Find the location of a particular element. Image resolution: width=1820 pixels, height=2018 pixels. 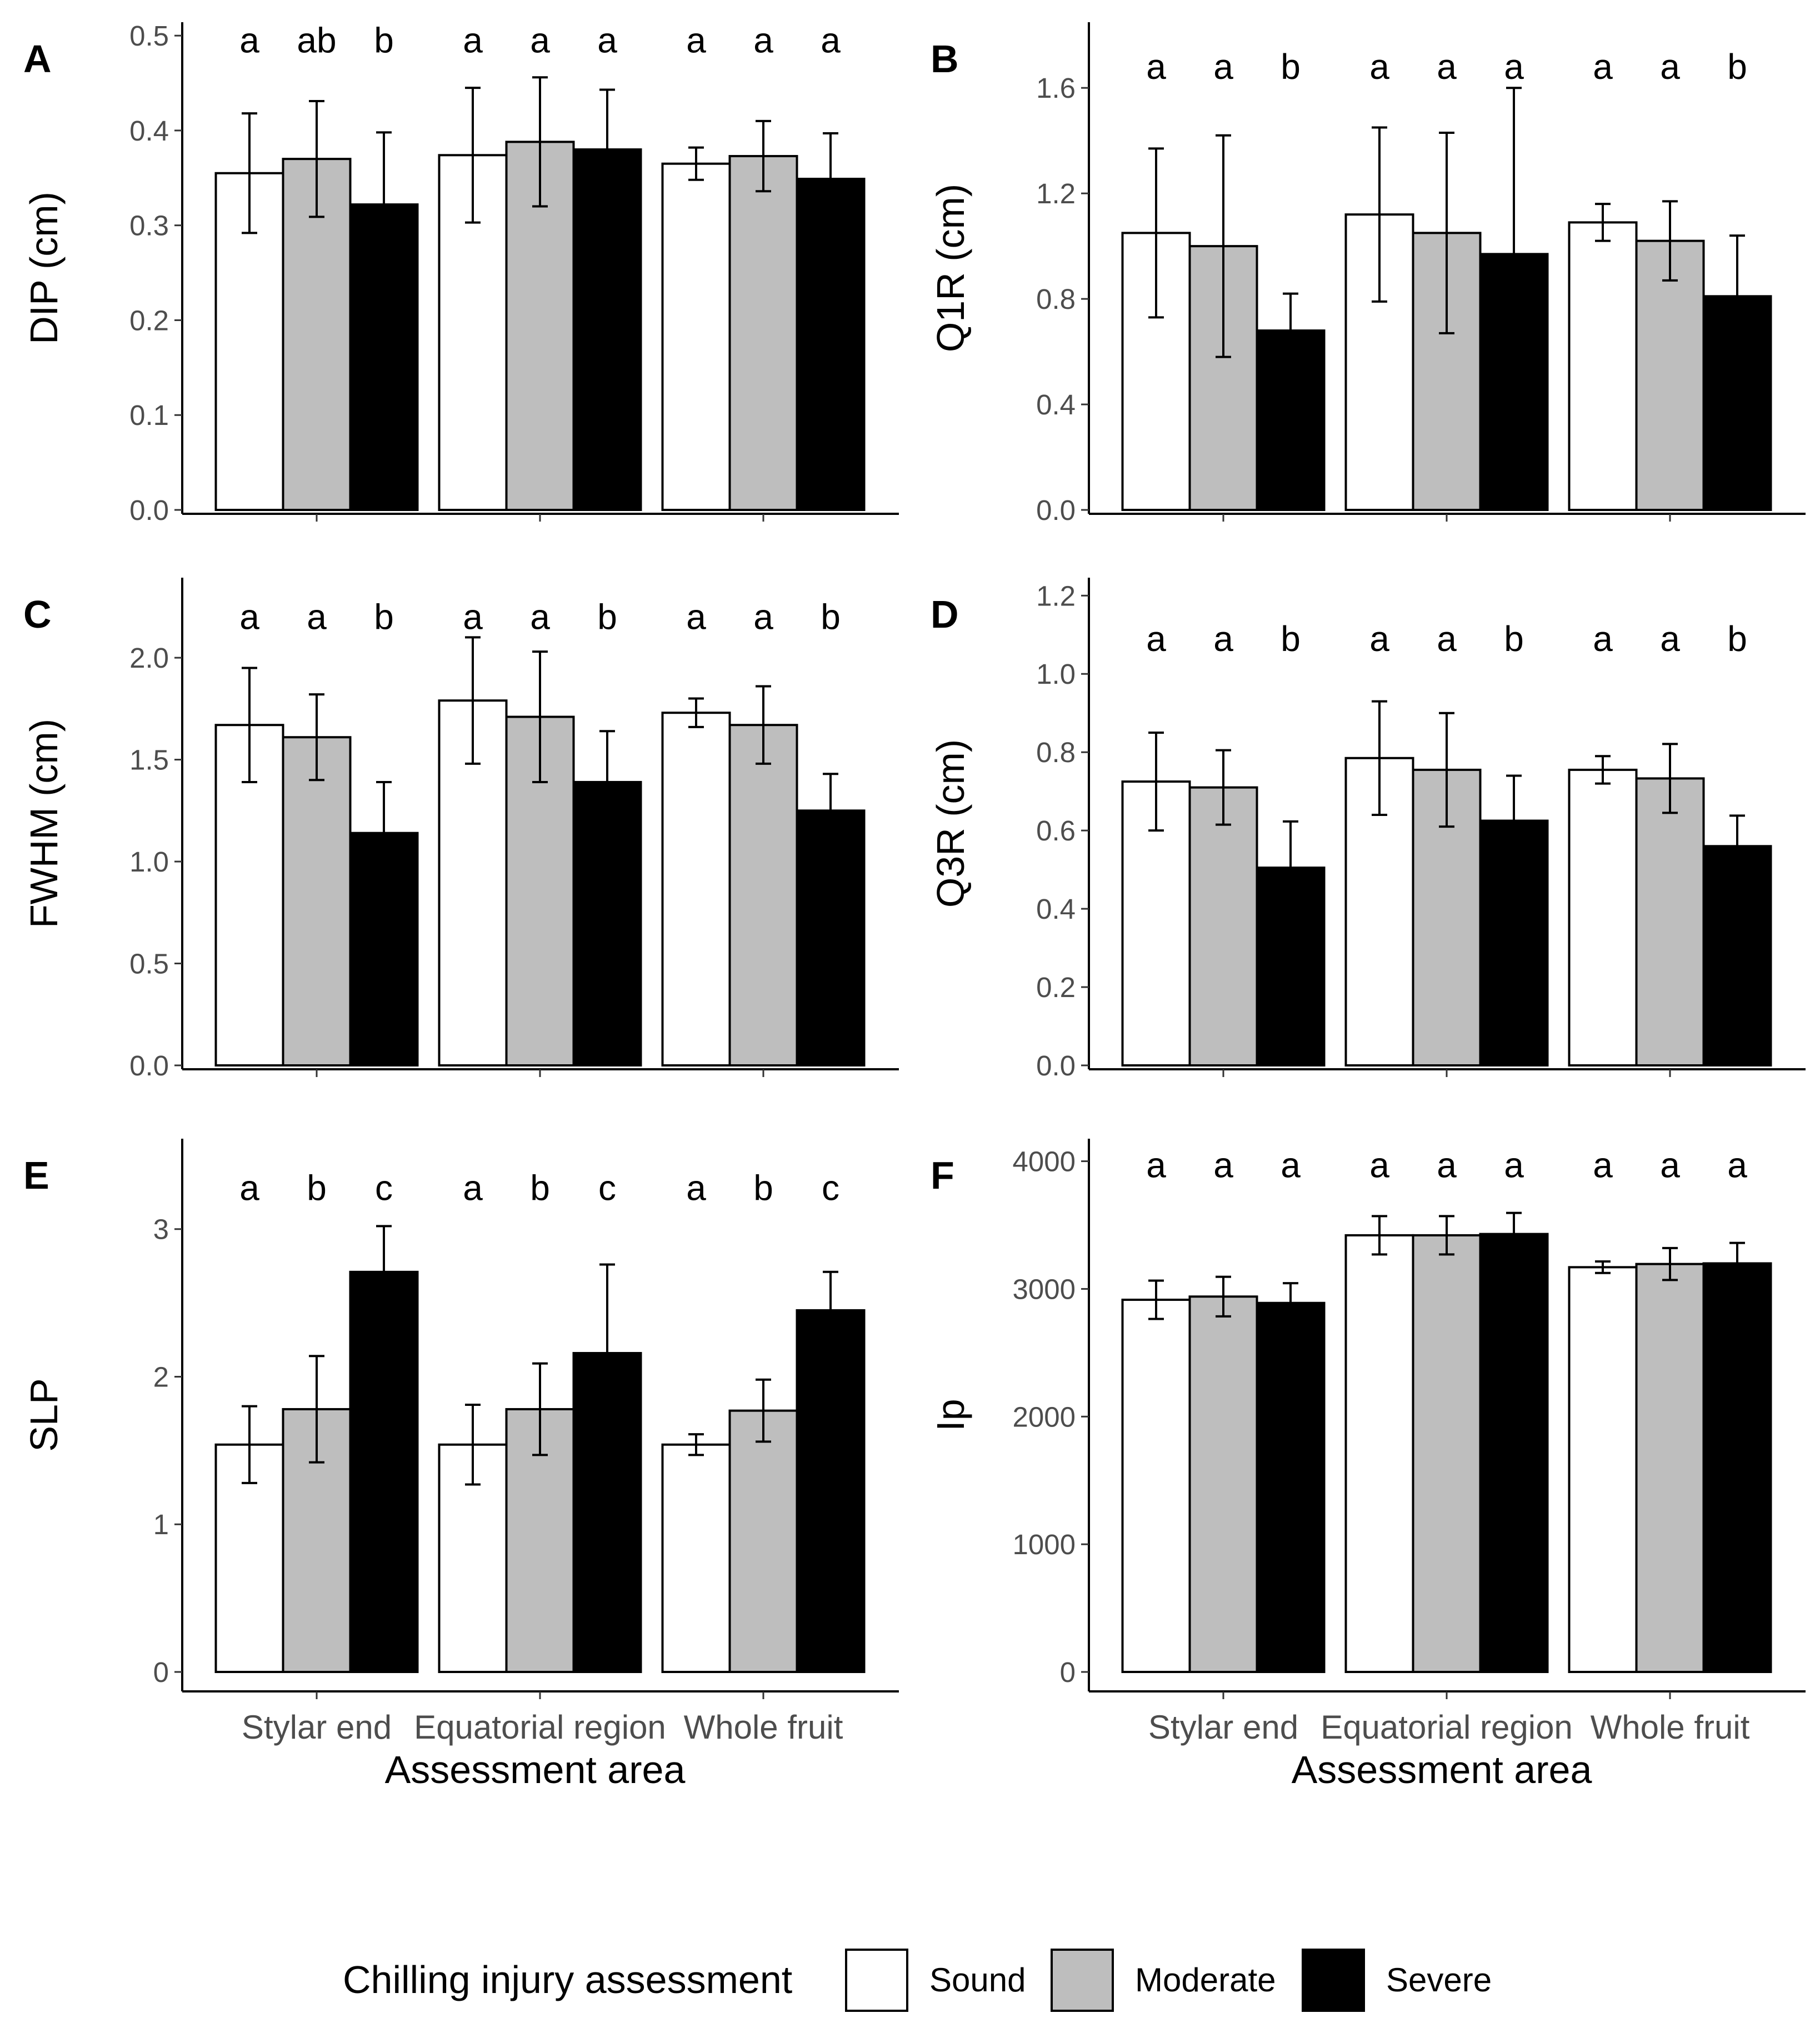

panel-tag-f: F is located at coordinates (942, 1175).